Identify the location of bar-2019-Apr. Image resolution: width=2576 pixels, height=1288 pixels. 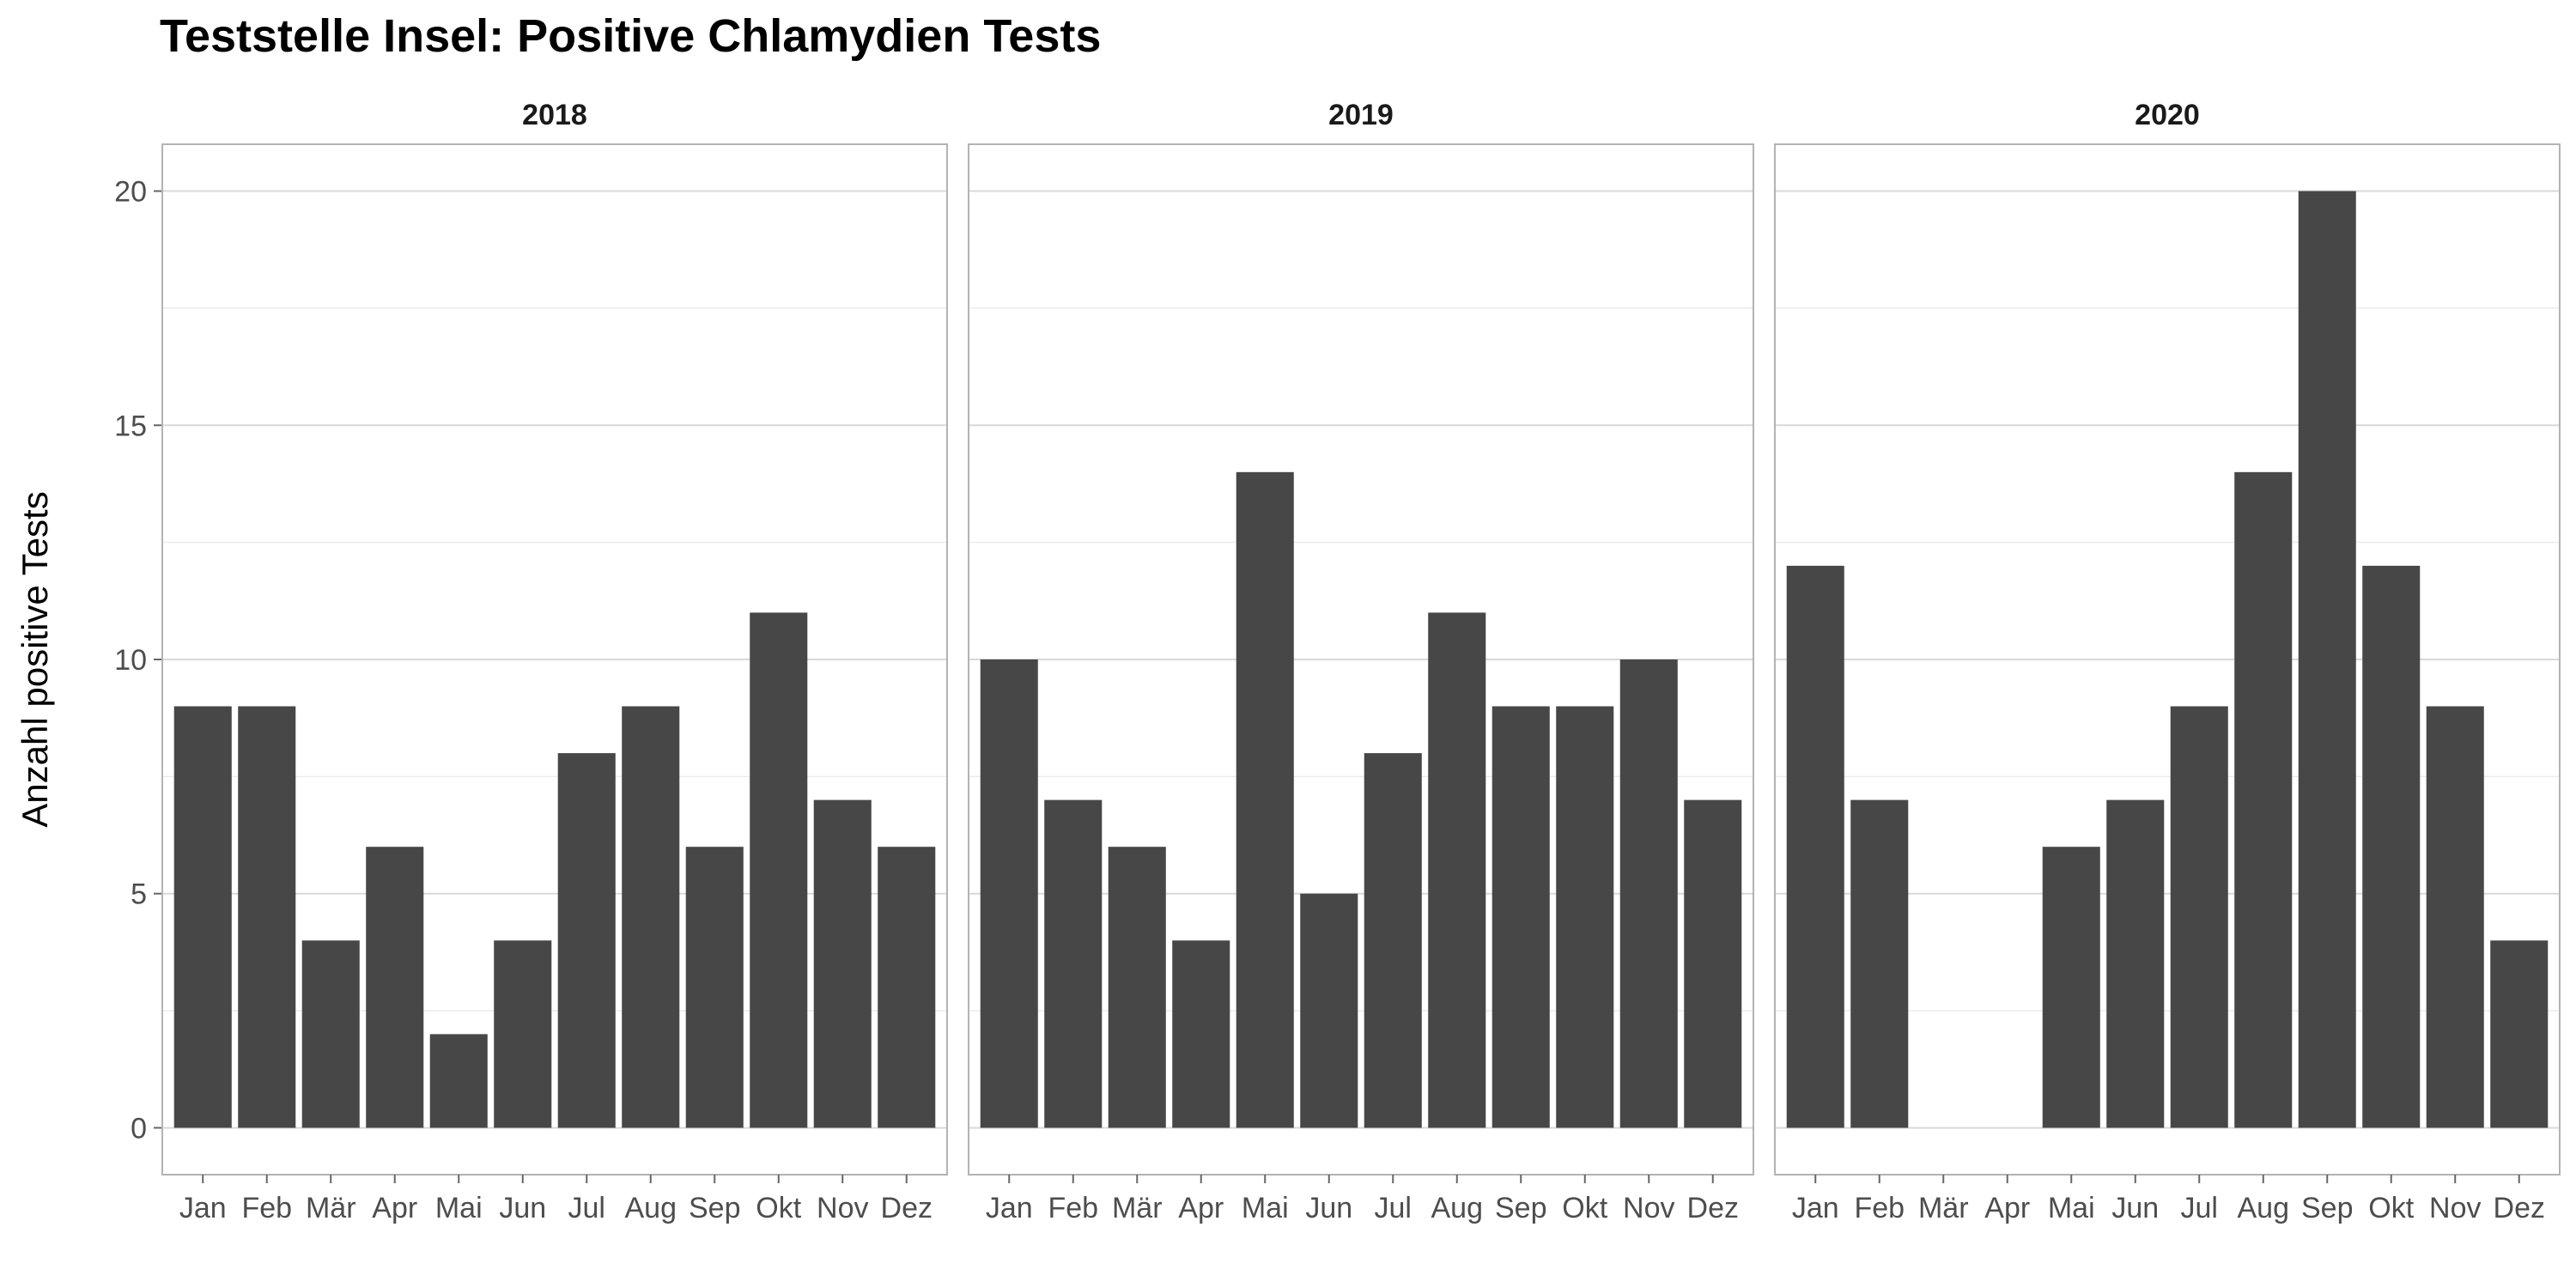
(1201, 1034).